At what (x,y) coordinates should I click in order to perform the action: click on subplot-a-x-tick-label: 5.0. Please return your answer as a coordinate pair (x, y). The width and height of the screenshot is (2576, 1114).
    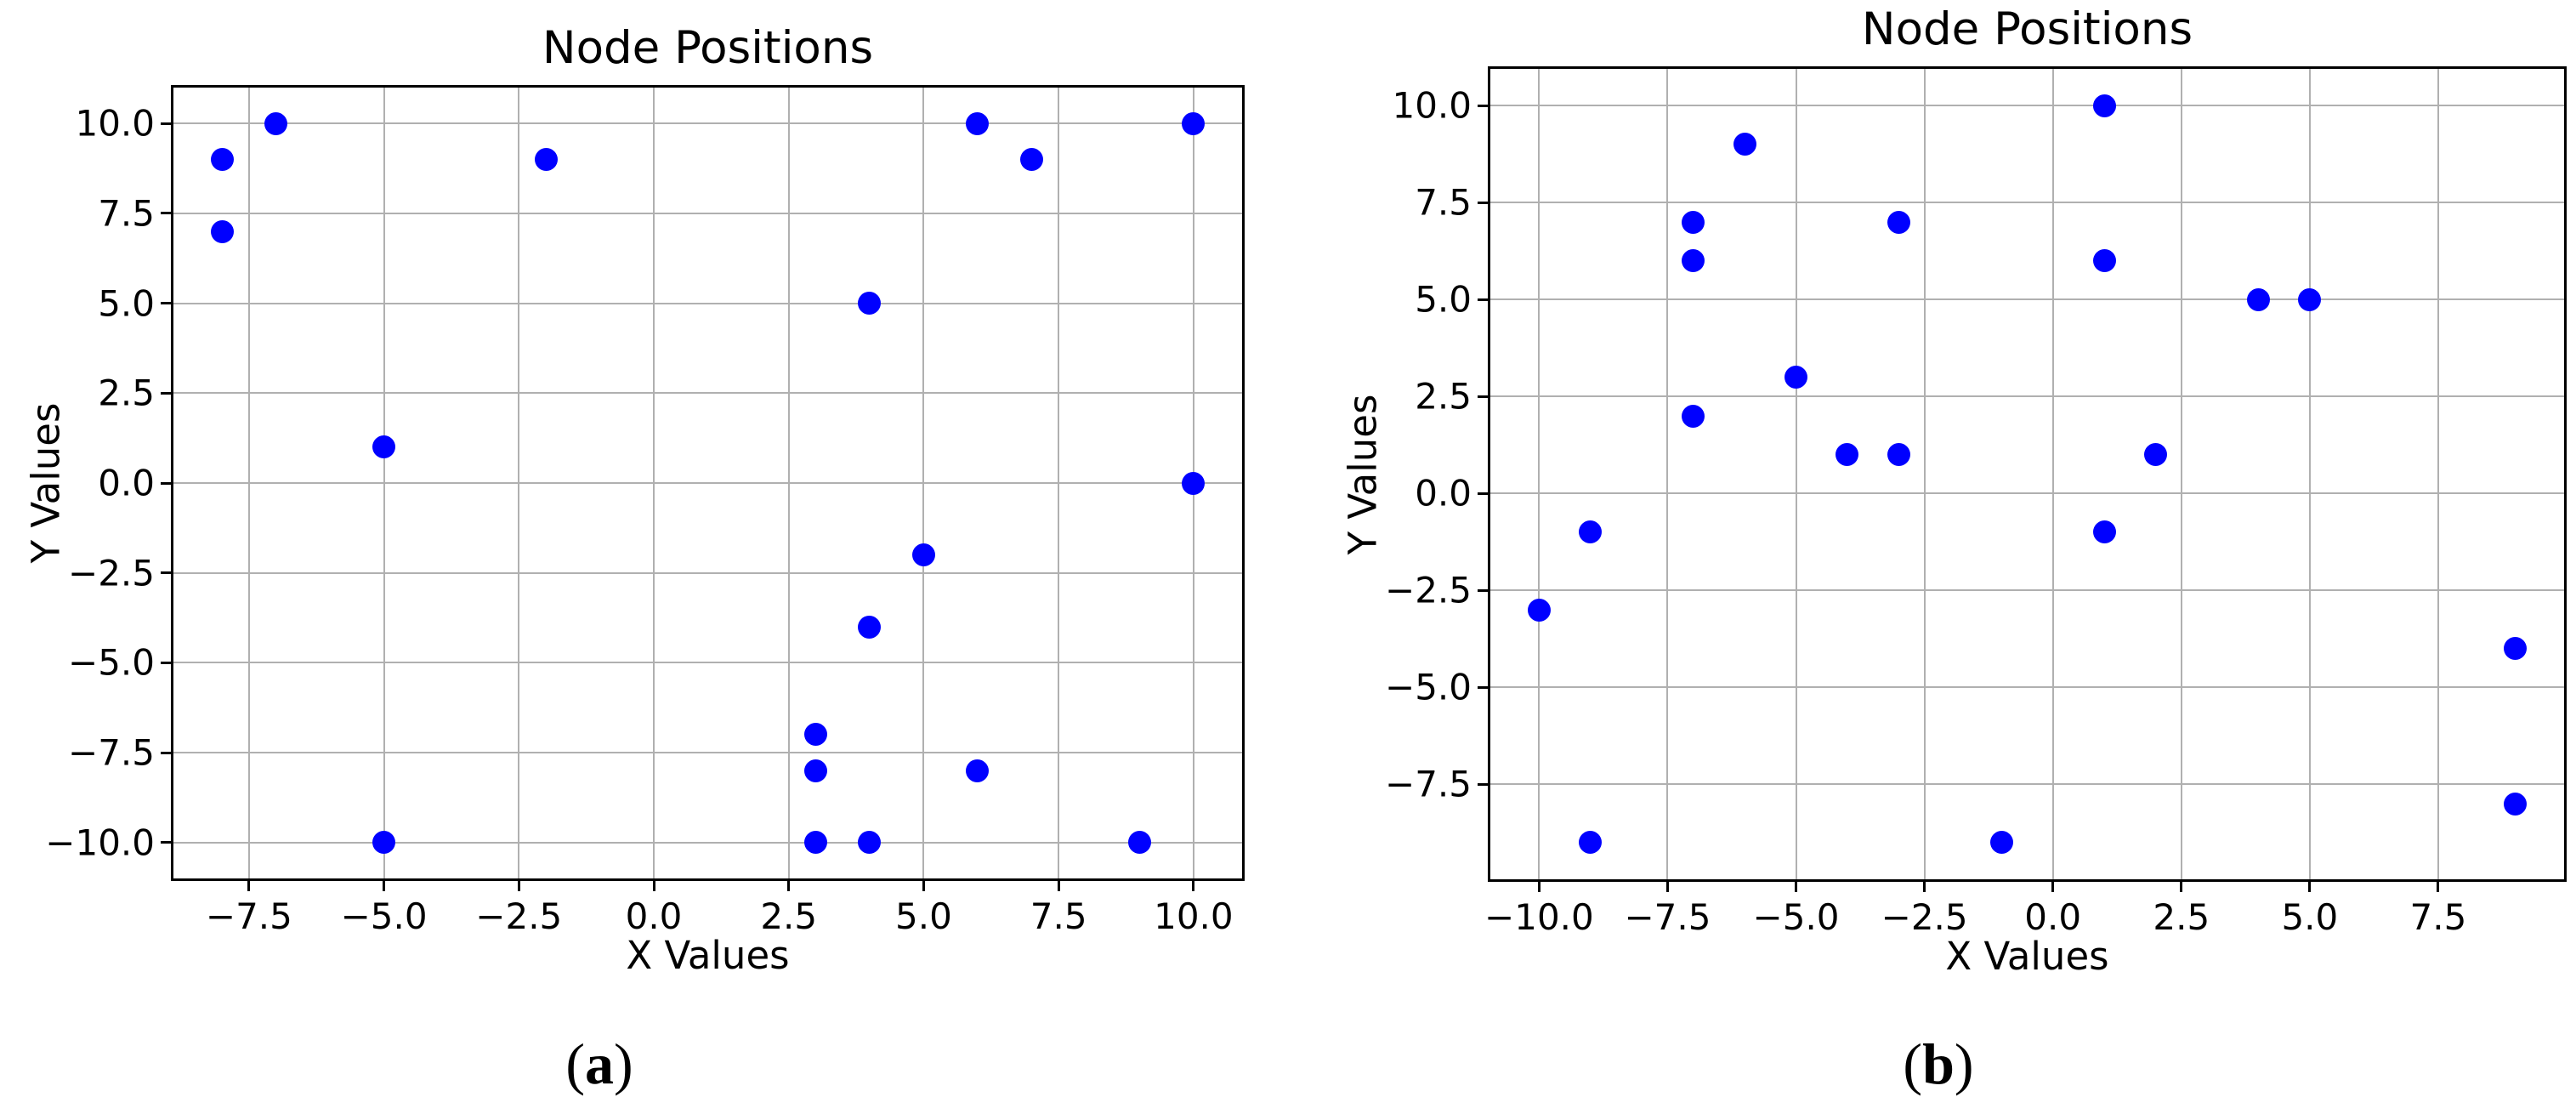
    Looking at the image, I should click on (924, 916).